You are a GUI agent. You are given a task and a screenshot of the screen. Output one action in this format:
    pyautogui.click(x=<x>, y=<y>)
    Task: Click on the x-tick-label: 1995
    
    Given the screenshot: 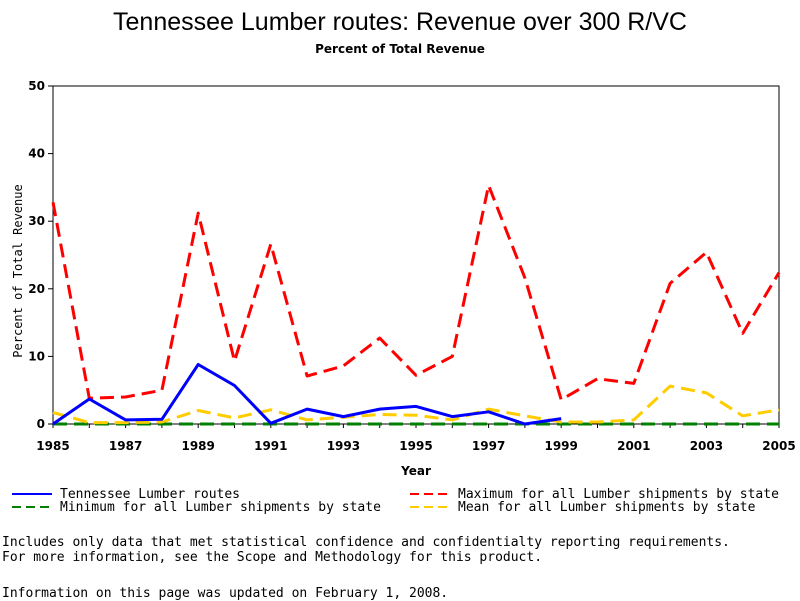 What is the action you would take?
    pyautogui.click(x=415, y=446)
    